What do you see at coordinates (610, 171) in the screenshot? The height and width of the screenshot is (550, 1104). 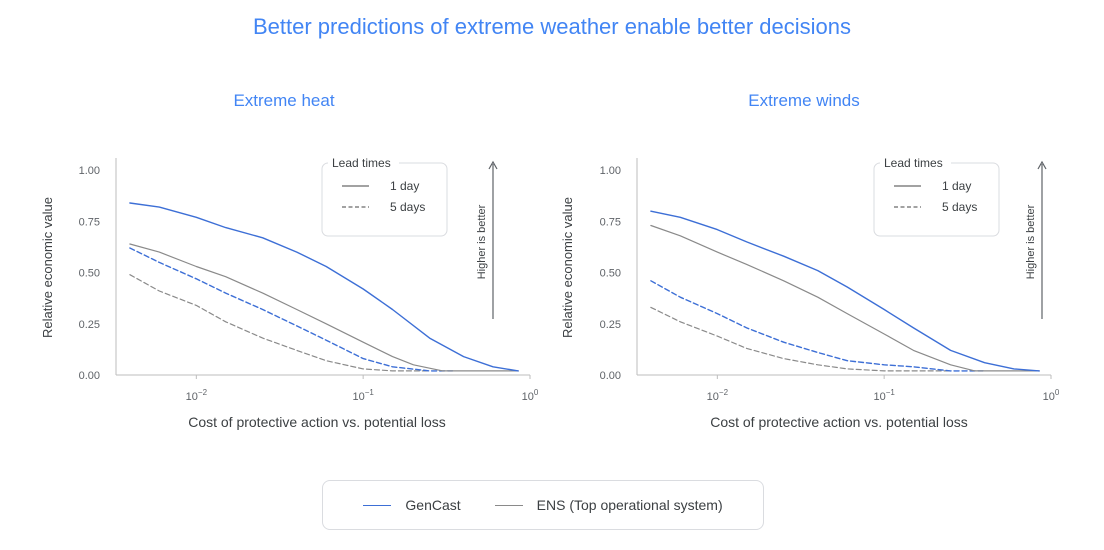 I see `winds-ytick-label: 1.00` at bounding box center [610, 171].